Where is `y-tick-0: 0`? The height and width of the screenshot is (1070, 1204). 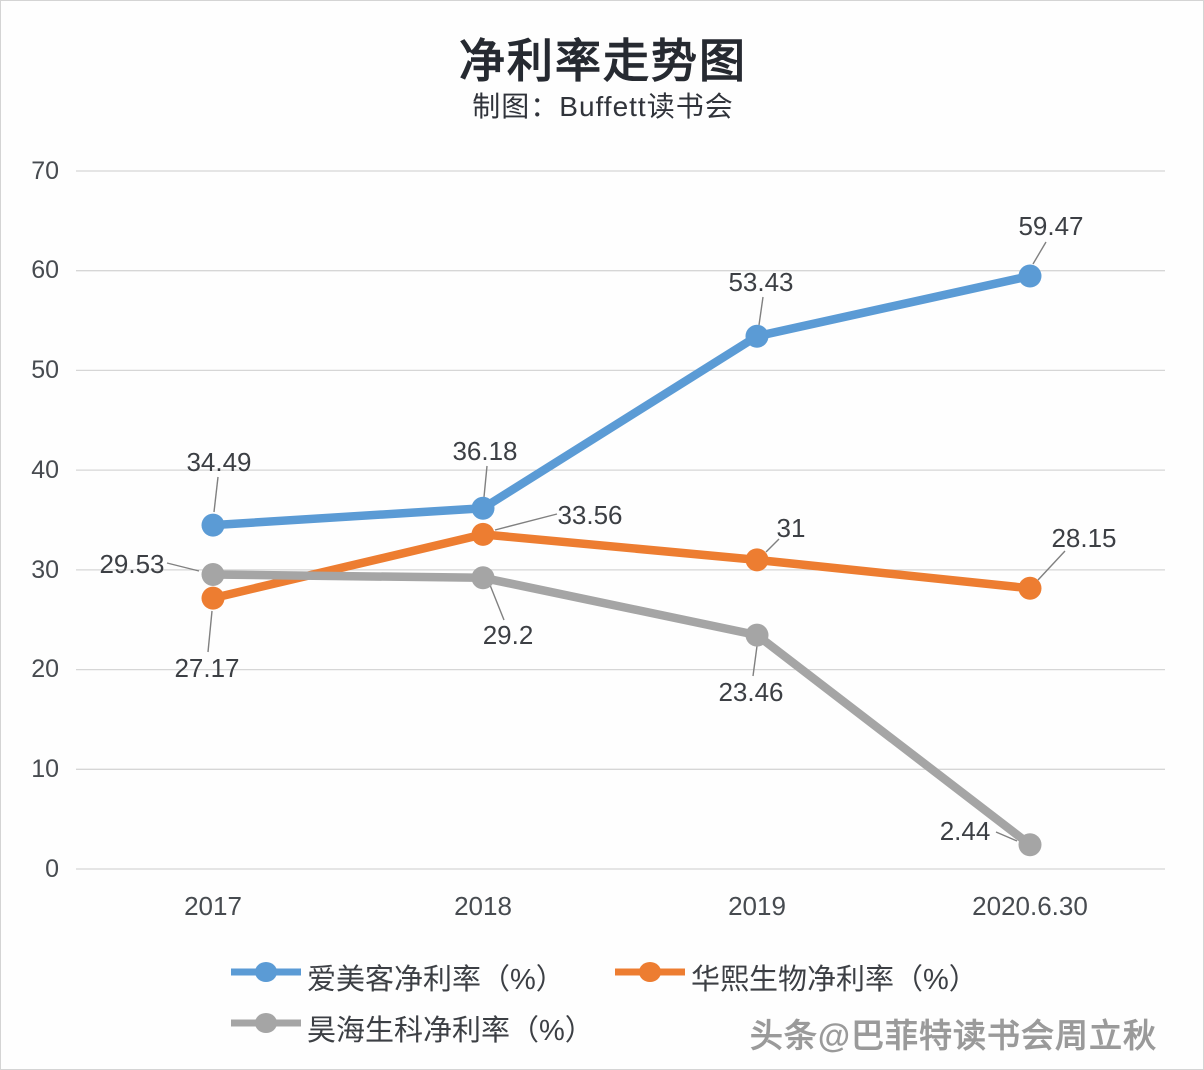
y-tick-0: 0 is located at coordinates (52, 869).